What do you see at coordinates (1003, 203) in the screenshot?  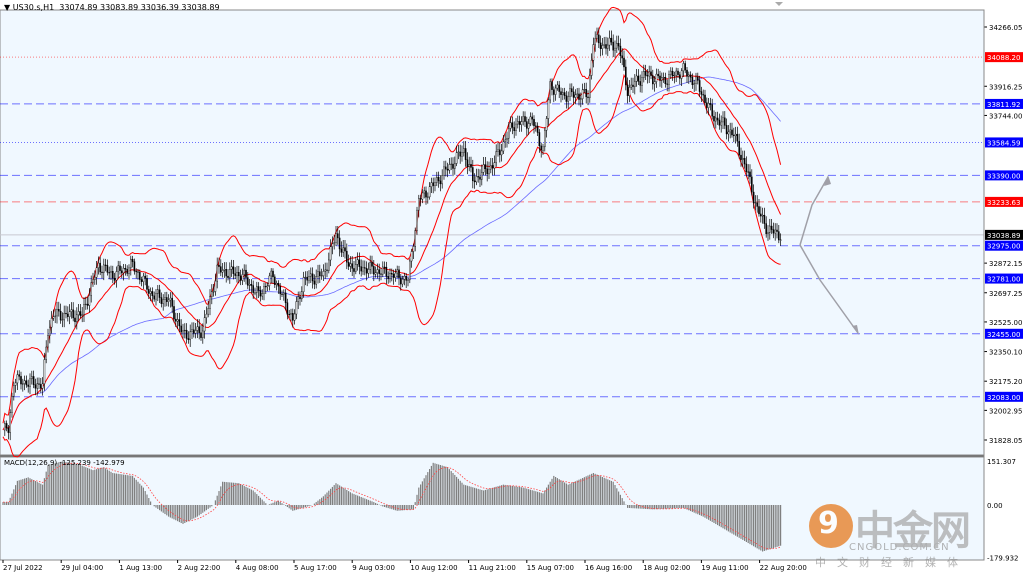 I see `level-price-label: 33233.63` at bounding box center [1003, 203].